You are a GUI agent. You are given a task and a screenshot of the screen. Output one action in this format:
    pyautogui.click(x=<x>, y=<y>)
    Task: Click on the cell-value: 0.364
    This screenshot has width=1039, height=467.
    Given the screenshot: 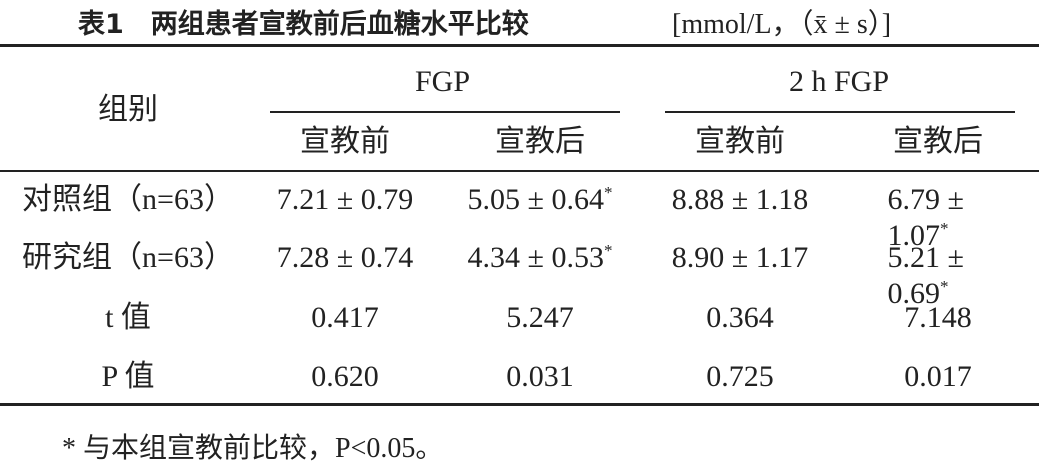 What is the action you would take?
    pyautogui.click(x=740, y=317)
    